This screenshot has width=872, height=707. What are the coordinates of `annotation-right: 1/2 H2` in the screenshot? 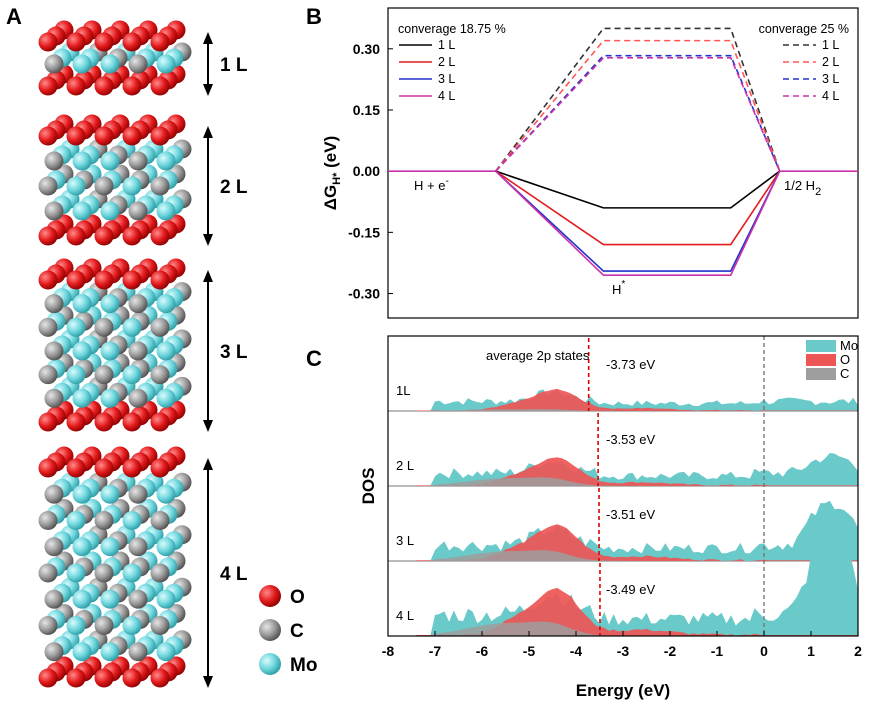 It's located at (802, 188).